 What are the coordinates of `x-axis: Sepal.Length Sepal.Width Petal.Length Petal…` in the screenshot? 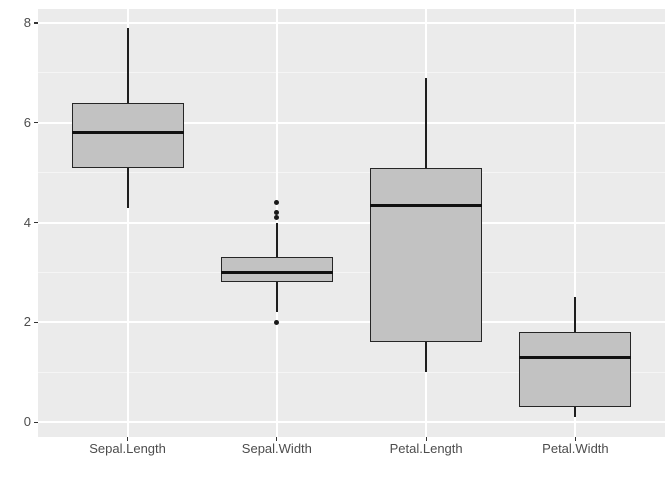 It's located at (336, 458).